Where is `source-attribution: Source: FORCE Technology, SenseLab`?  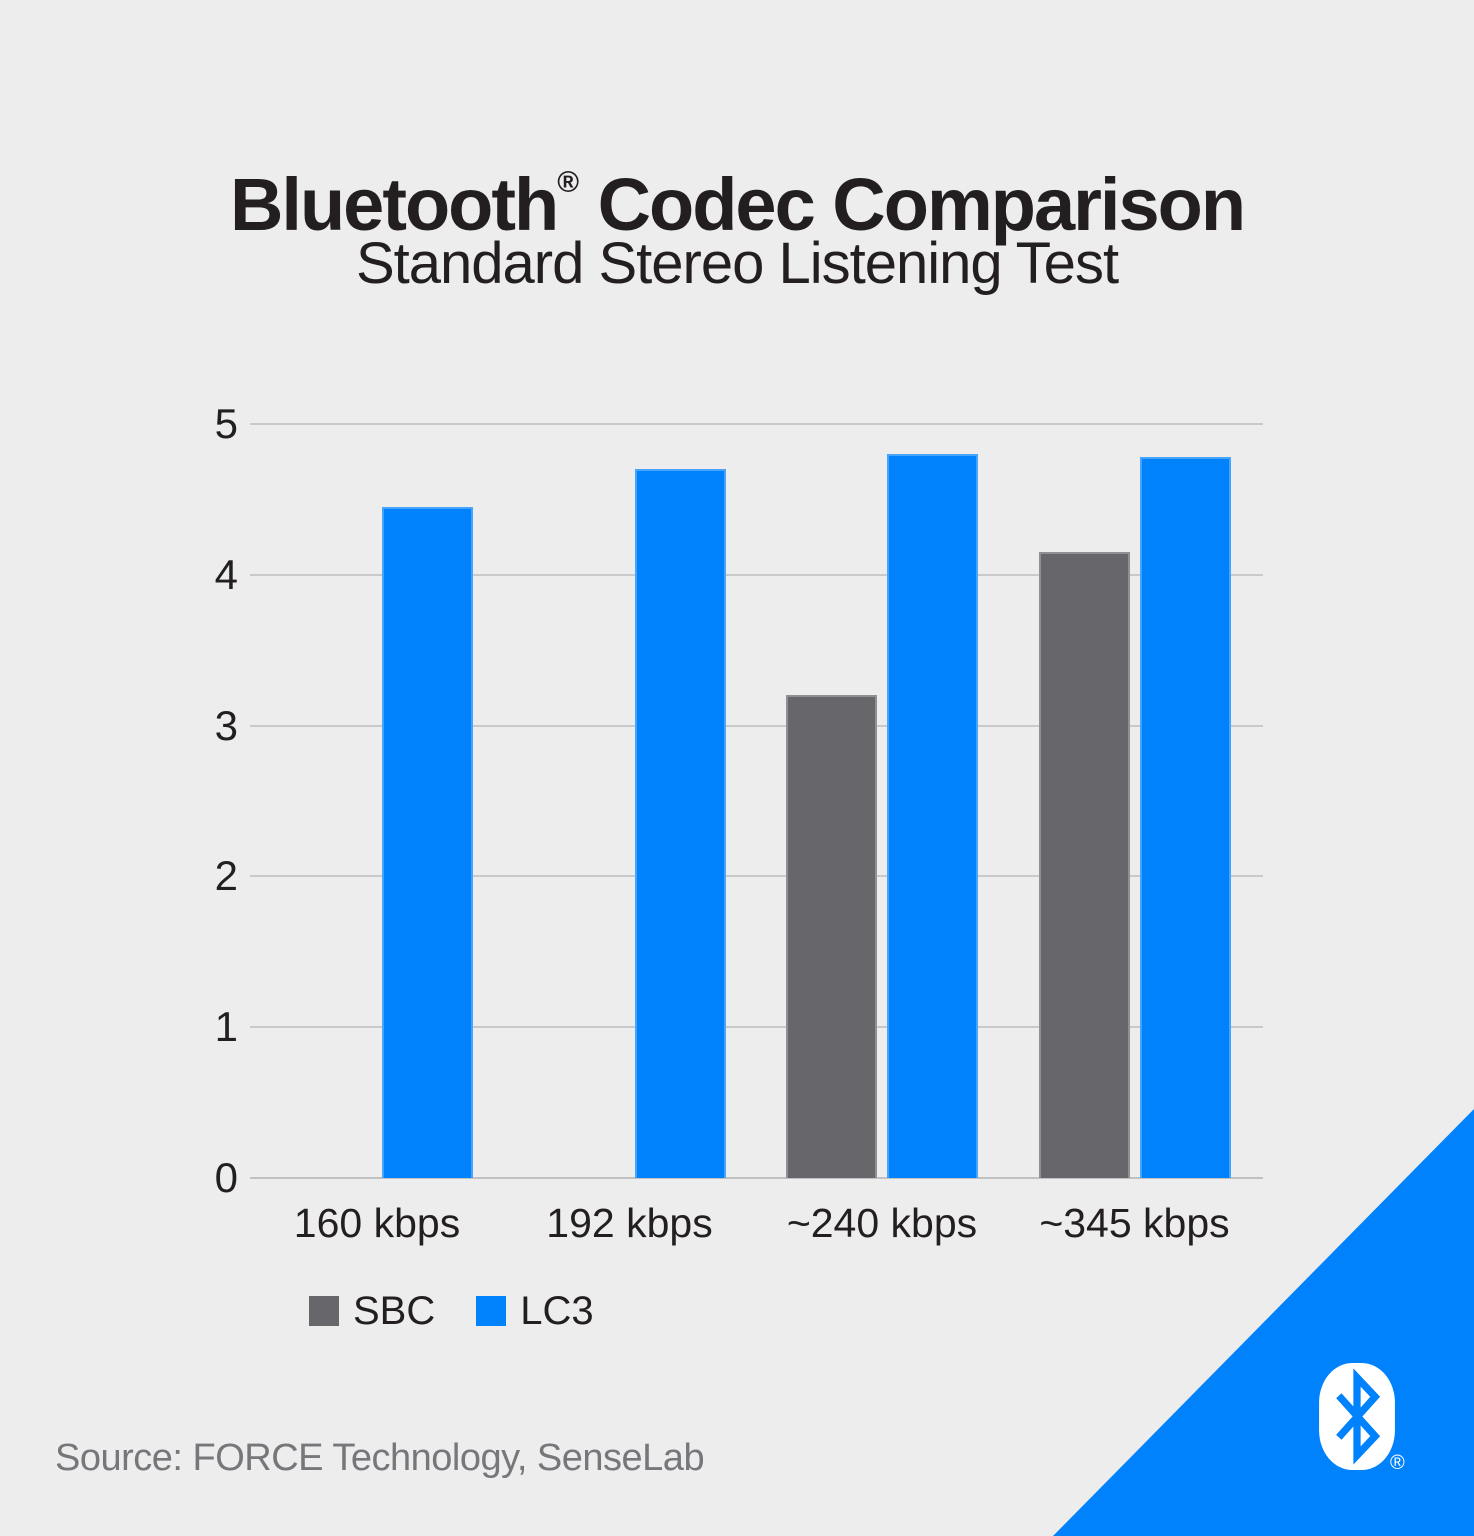 source-attribution: Source: FORCE Technology, SenseLab is located at coordinates (380, 1458).